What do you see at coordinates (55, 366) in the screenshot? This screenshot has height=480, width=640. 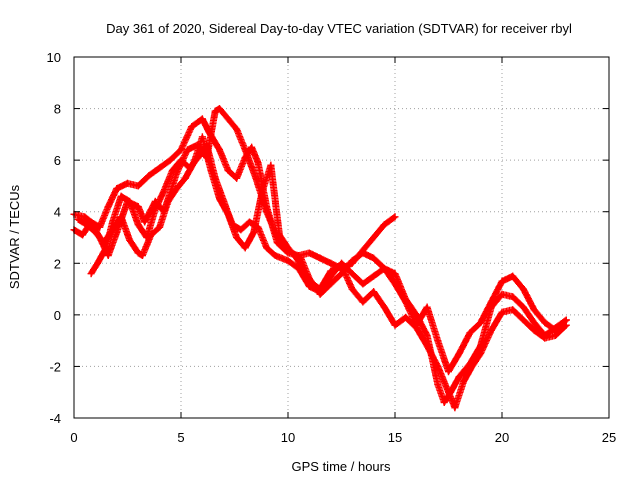 I see `y-tick-label: -2` at bounding box center [55, 366].